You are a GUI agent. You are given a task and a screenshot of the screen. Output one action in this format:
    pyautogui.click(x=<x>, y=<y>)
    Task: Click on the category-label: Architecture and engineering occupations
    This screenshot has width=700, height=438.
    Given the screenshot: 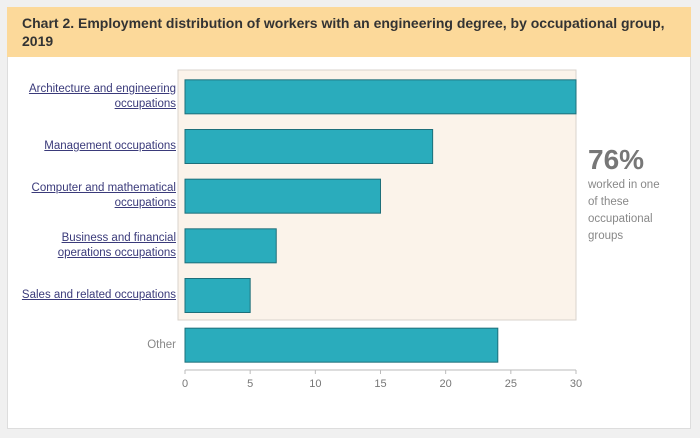 What is the action you would take?
    pyautogui.click(x=102, y=96)
    